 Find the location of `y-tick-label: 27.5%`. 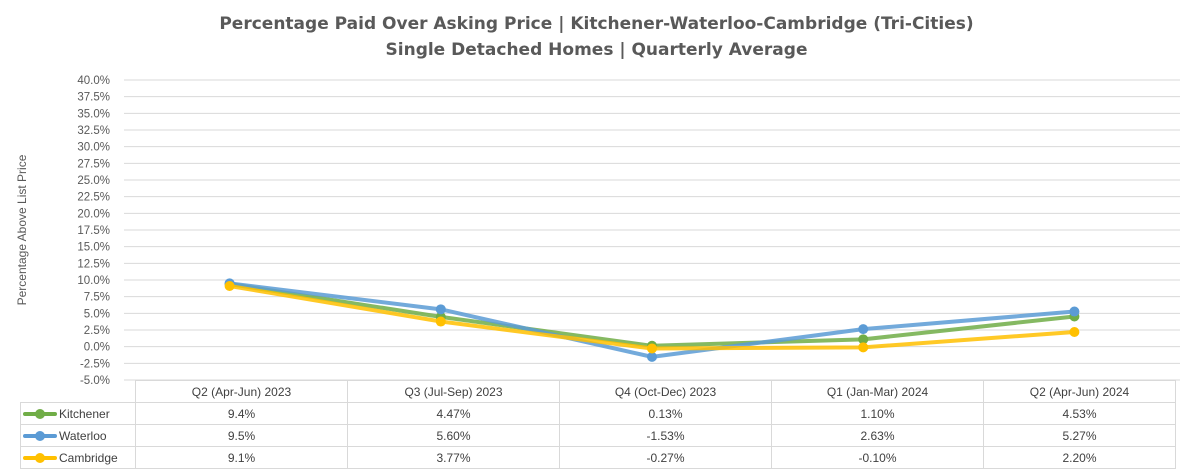

y-tick-label: 27.5% is located at coordinates (93, 164).